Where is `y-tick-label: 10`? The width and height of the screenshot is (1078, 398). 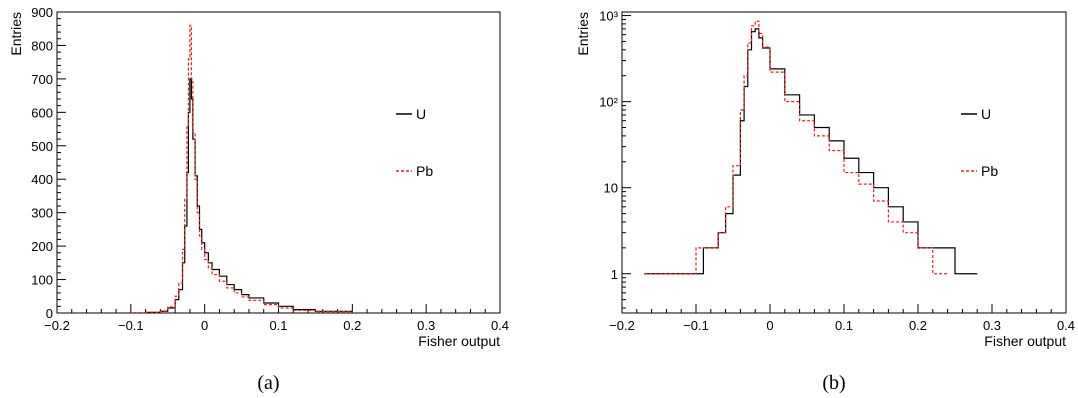
y-tick-label: 10 is located at coordinates (611, 188).